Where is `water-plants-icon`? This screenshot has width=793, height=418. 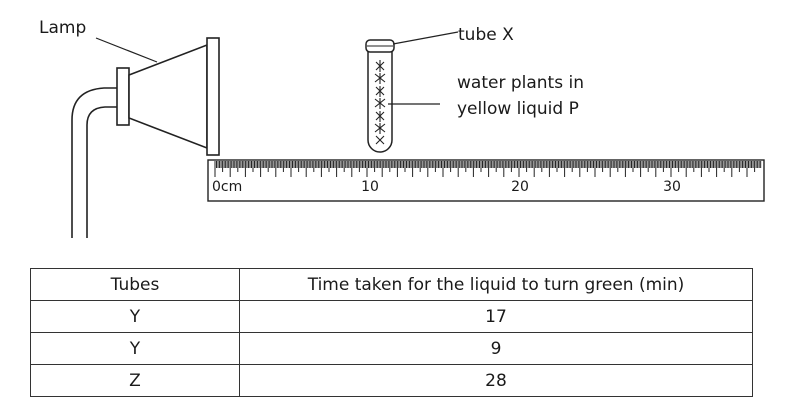
water-plants-icon is located at coordinates (380, 102).